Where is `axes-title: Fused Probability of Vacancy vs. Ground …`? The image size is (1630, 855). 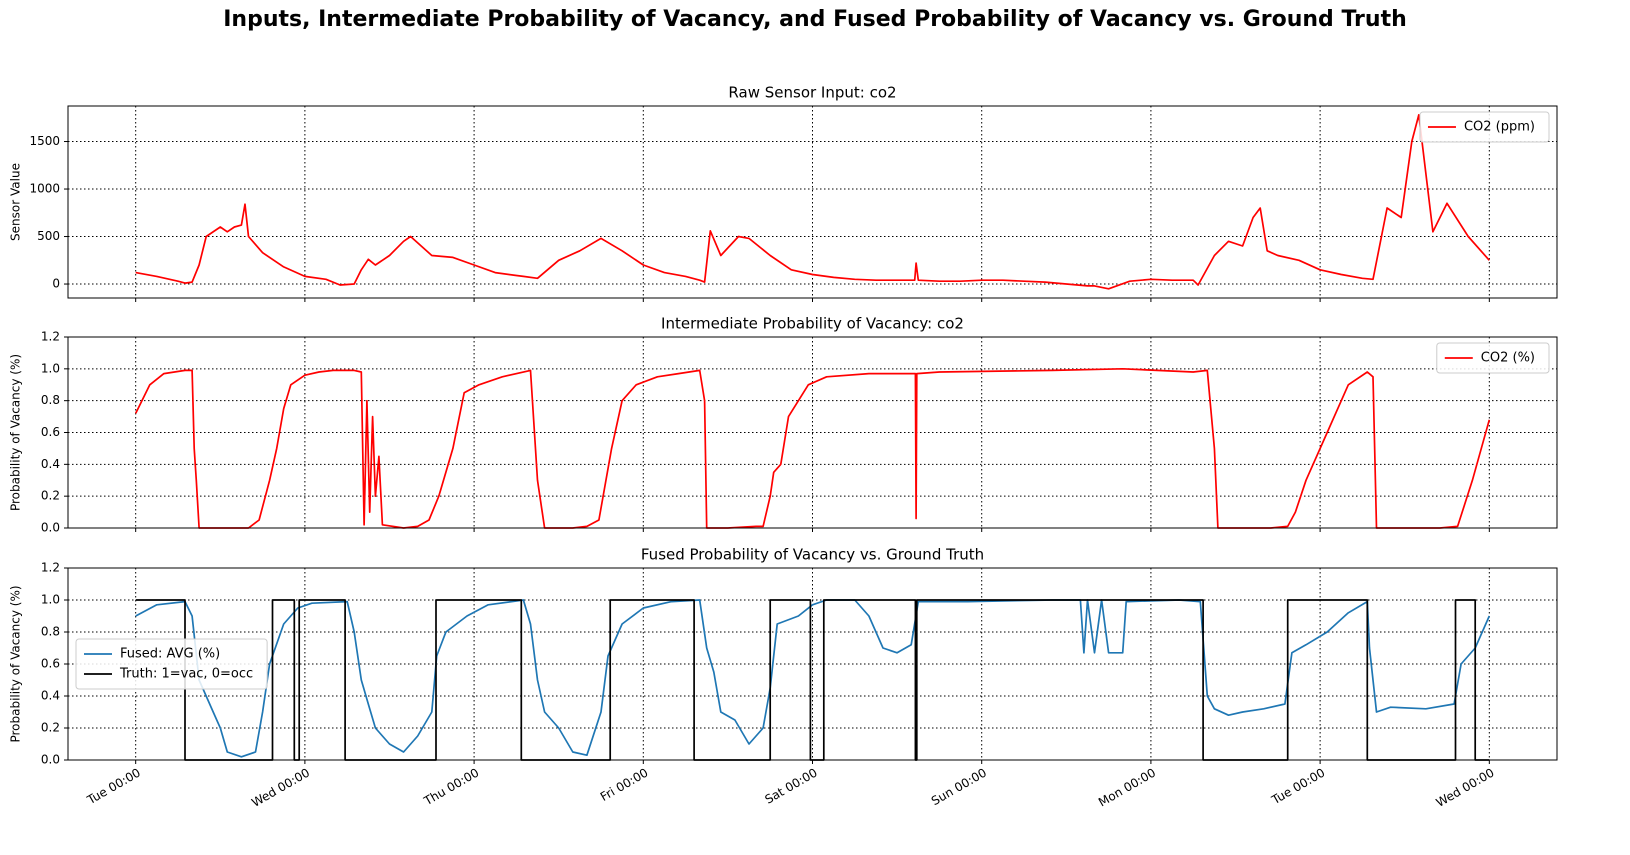
axes-title: Fused Probability of Vacancy vs. Ground … is located at coordinates (812, 555).